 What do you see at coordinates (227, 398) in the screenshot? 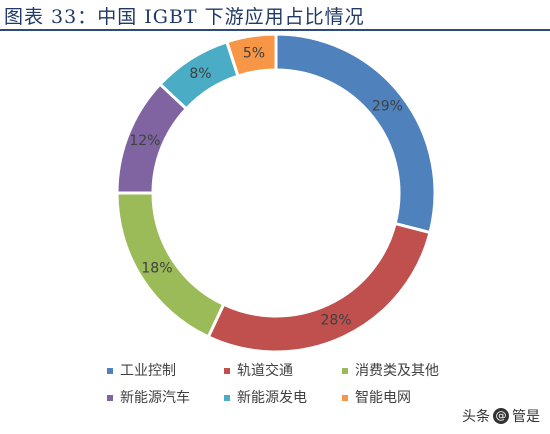
I see `legend-swatch-新能源发电` at bounding box center [227, 398].